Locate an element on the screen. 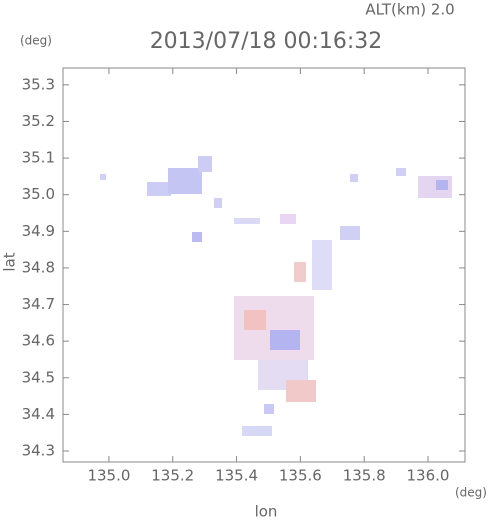 The height and width of the screenshot is (521, 491). y-tick-label: 35.1 is located at coordinates (38, 158).